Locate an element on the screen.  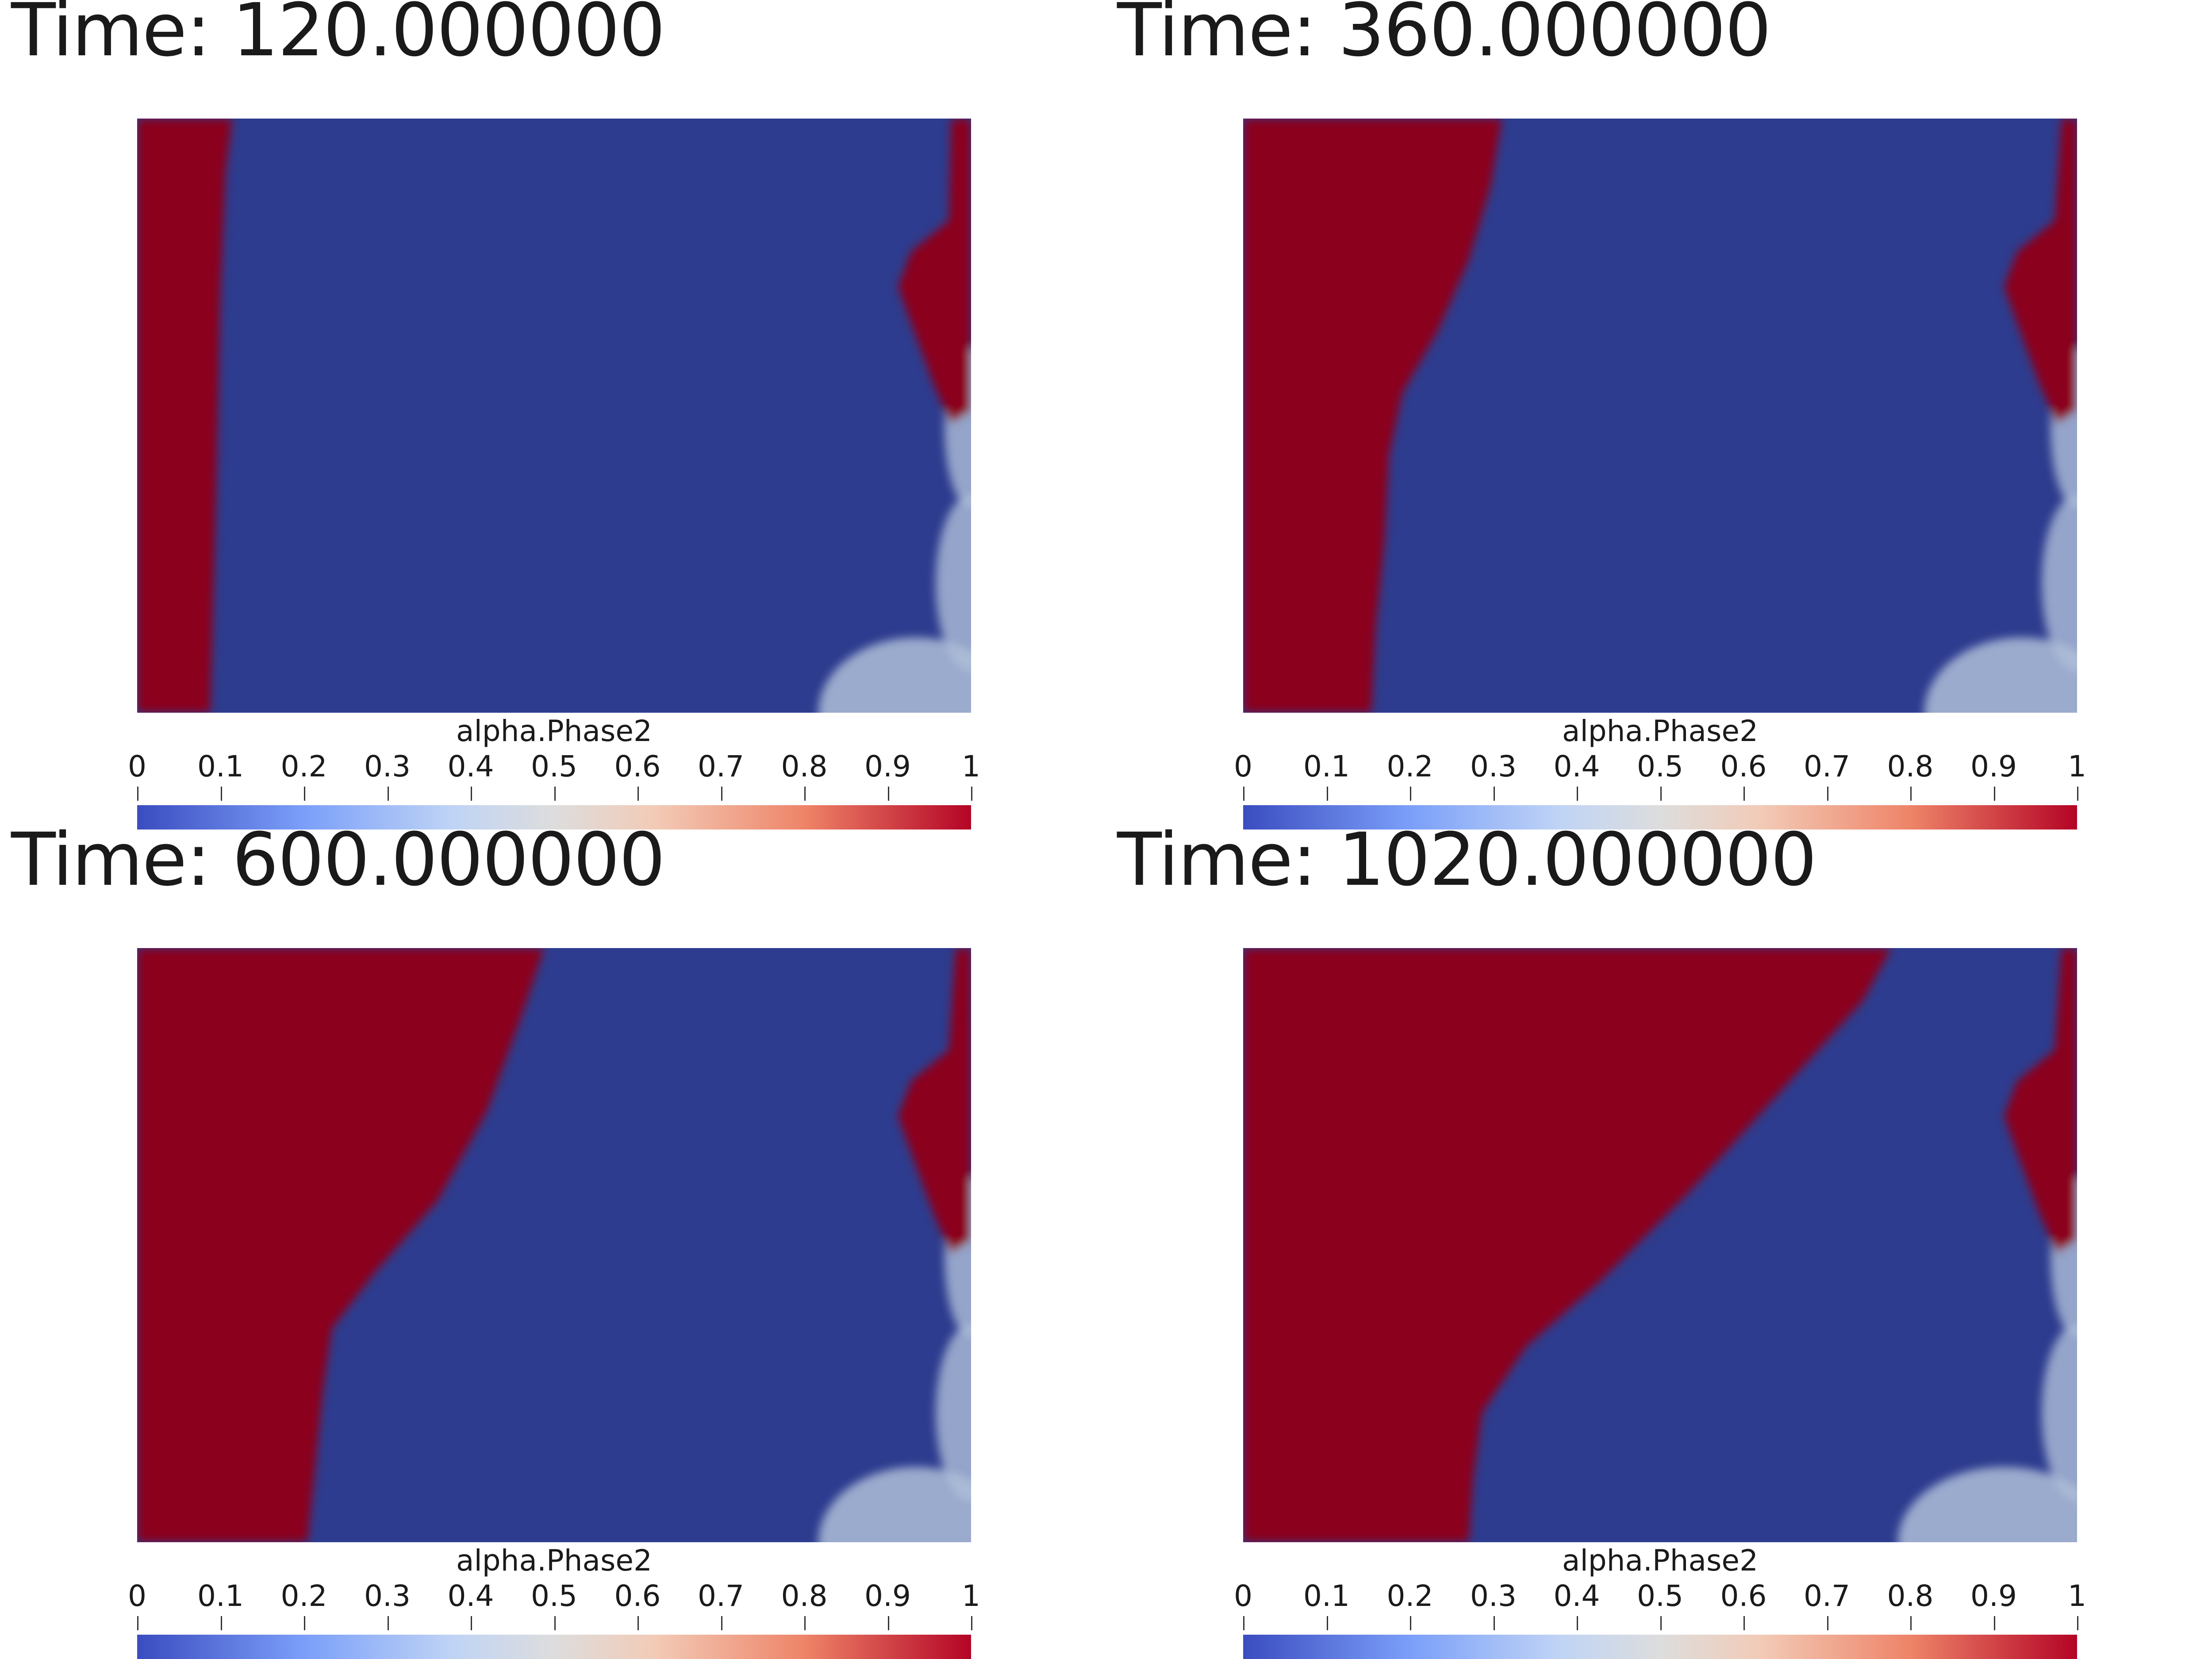
time-label: Time: 600.000000 is located at coordinates (338, 860).